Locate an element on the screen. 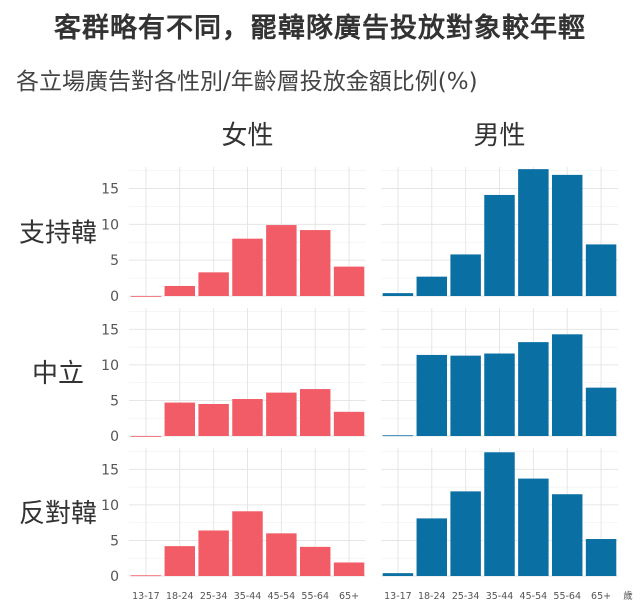 Image resolution: width=640 pixels, height=609 pixels. bar-男性-反對韓-35-44 is located at coordinates (499, 514).